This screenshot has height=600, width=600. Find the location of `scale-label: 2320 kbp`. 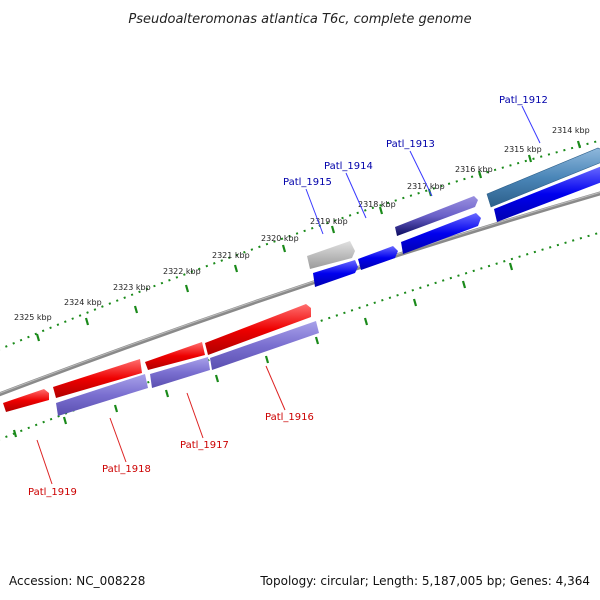

scale-label: 2320 kbp is located at coordinates (280, 238).